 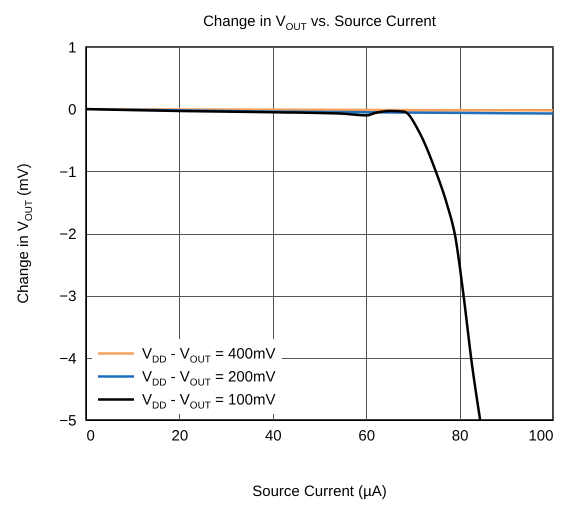 What do you see at coordinates (541, 436) in the screenshot?
I see `x-tick-label: 100` at bounding box center [541, 436].